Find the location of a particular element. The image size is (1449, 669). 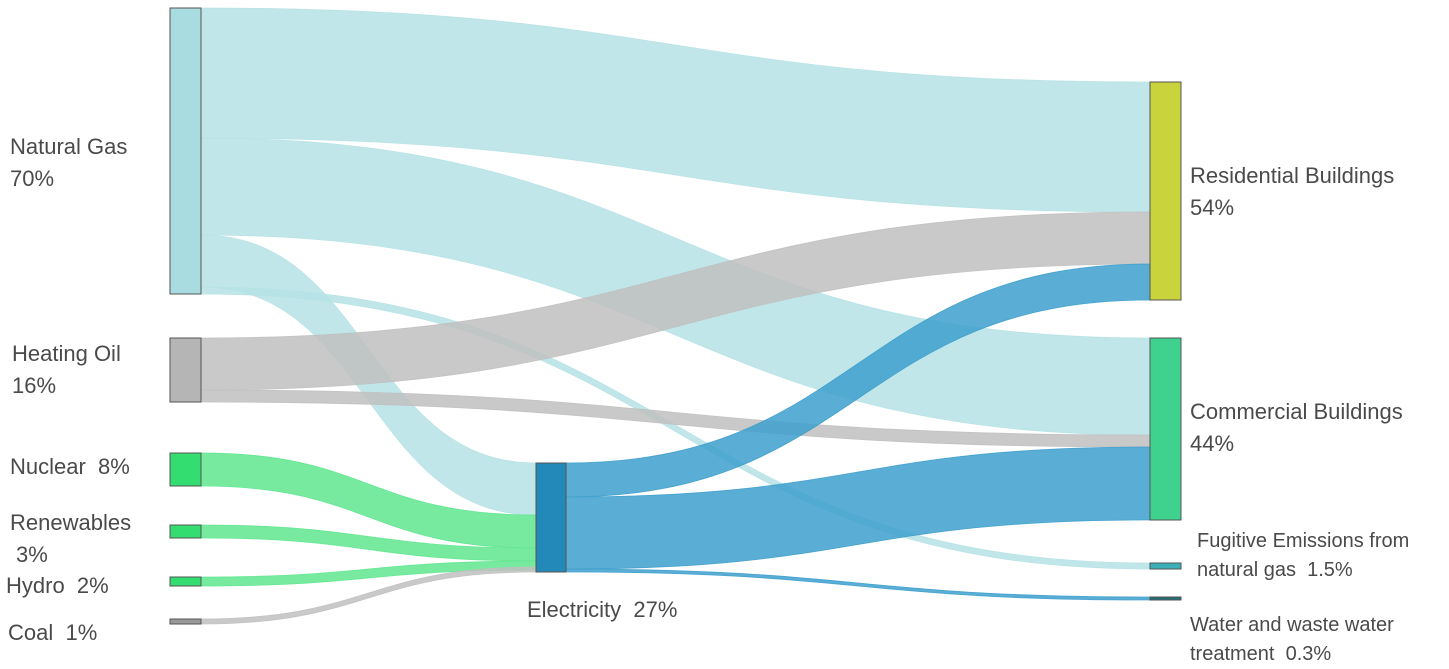

label-water-line2: treatment is located at coordinates (1232, 654).